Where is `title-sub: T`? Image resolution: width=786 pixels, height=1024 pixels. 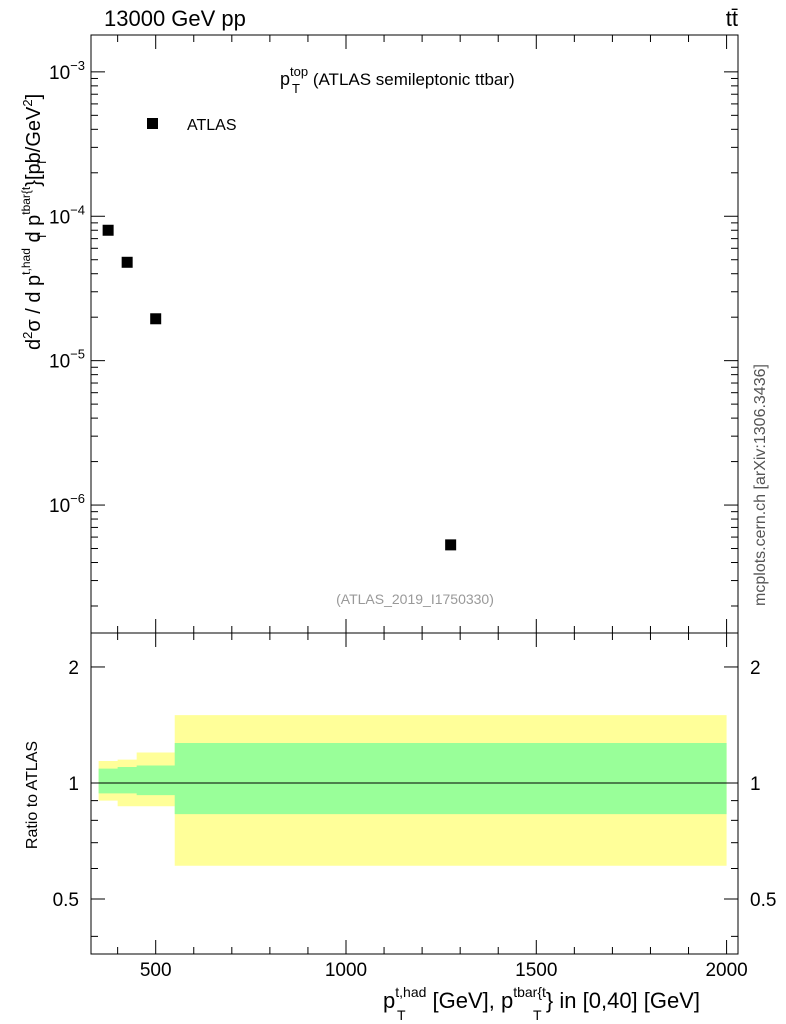
title-sub: T is located at coordinates (296, 88).